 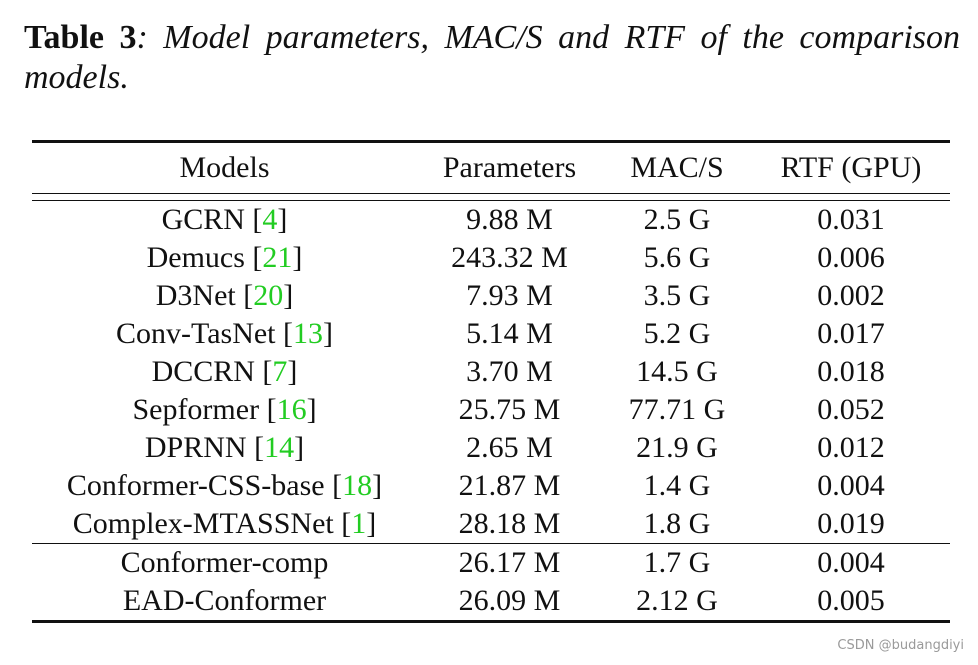 I want to click on cell-macs: 1.8 G, so click(x=677, y=523).